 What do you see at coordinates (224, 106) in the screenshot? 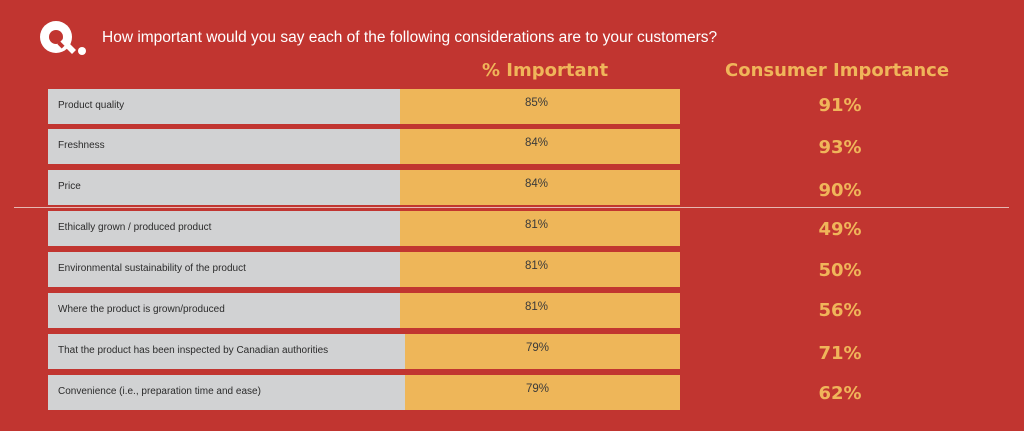
I see `row-label-cell: Product quality` at bounding box center [224, 106].